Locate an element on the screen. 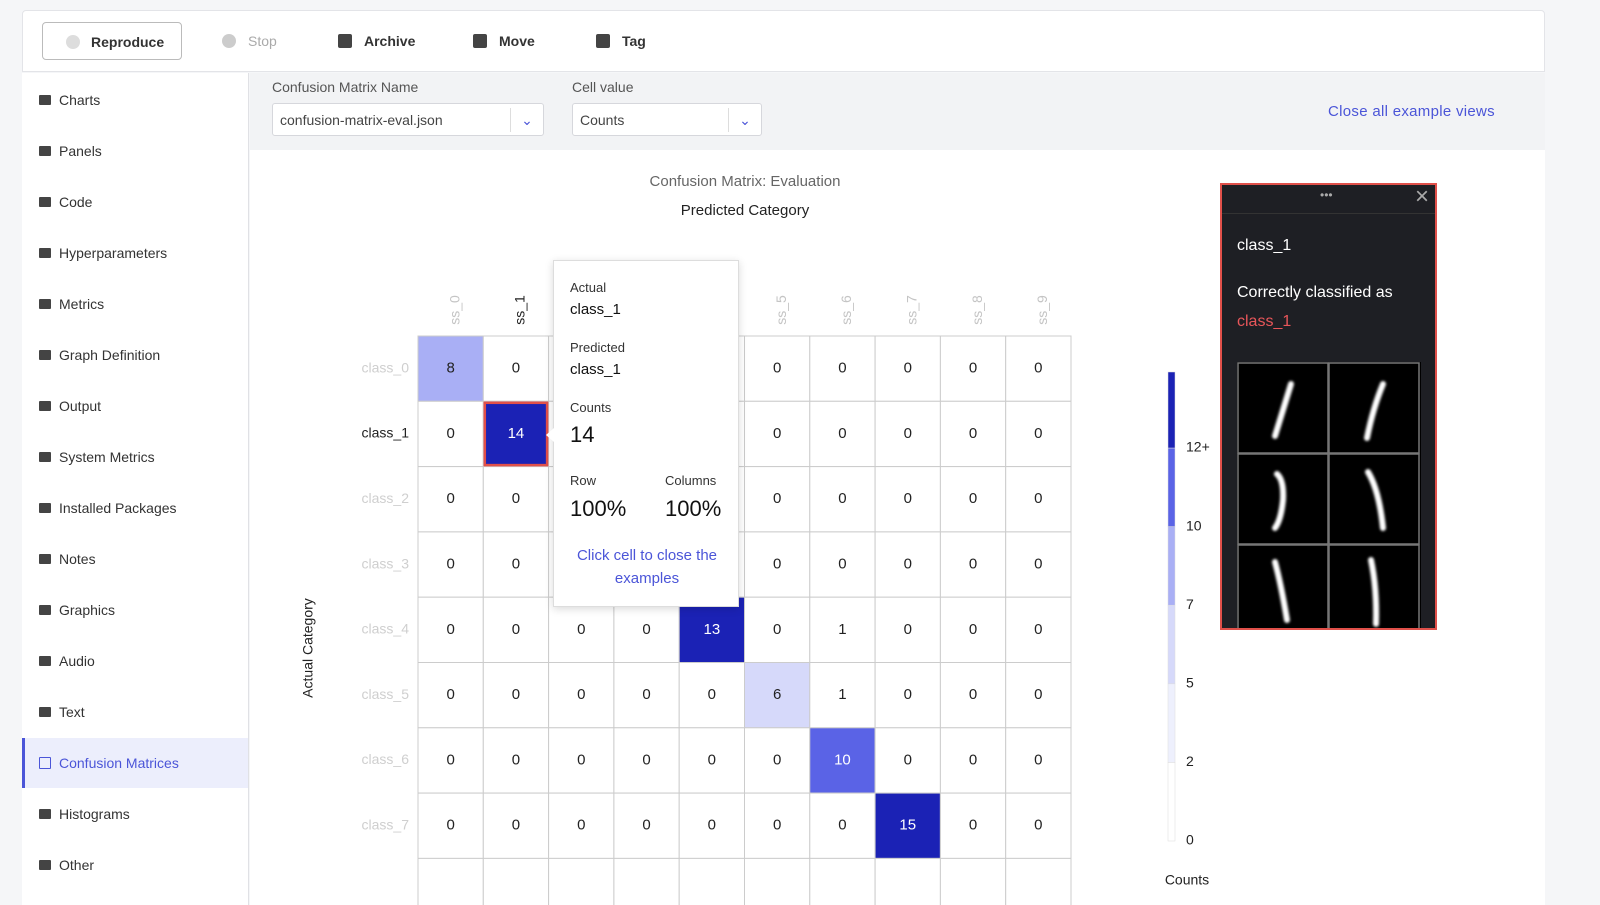  sidebar-label: Output is located at coordinates (80, 406).